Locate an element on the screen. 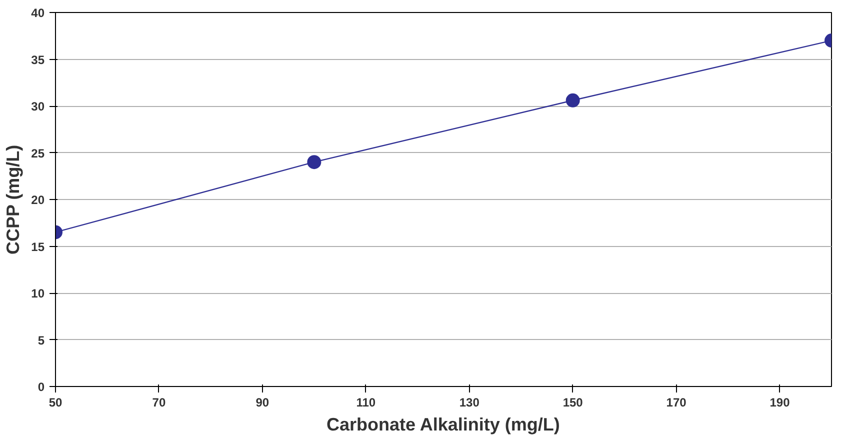 The width and height of the screenshot is (843, 437). y-tick-label: 40 is located at coordinates (38, 13).